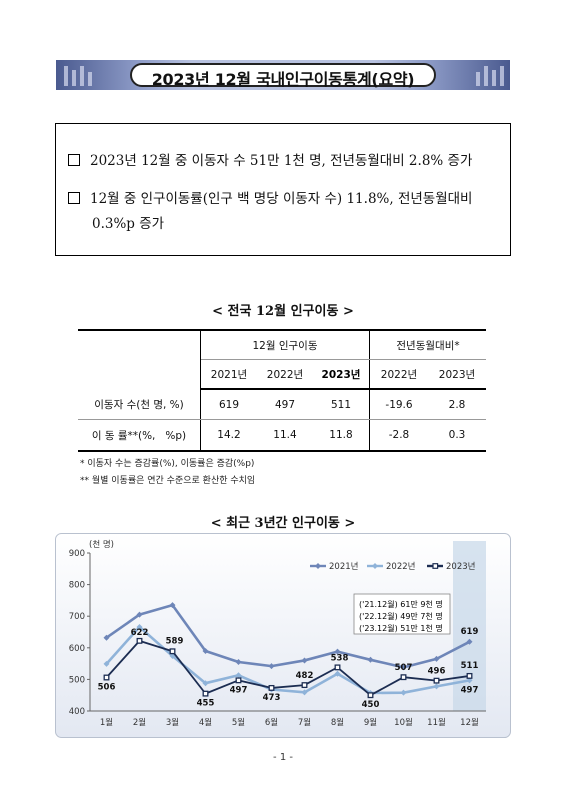 The width and height of the screenshot is (566, 800). I want to click on x-tick-label: 10월, so click(403, 722).